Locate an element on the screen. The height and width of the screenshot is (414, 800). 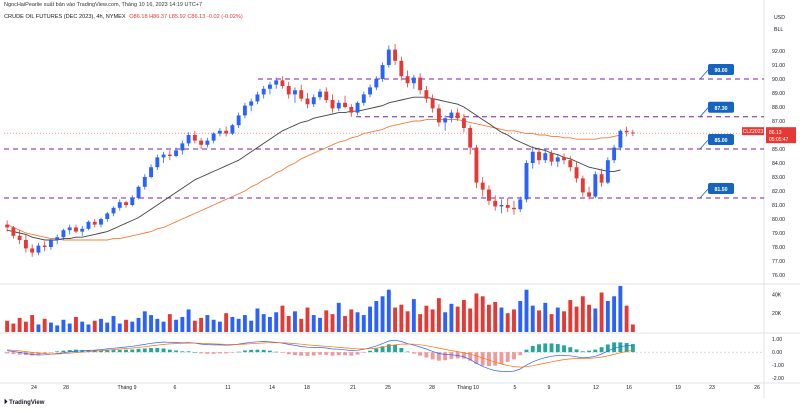
price-tick-label: 92.00 is located at coordinates (778, 52).